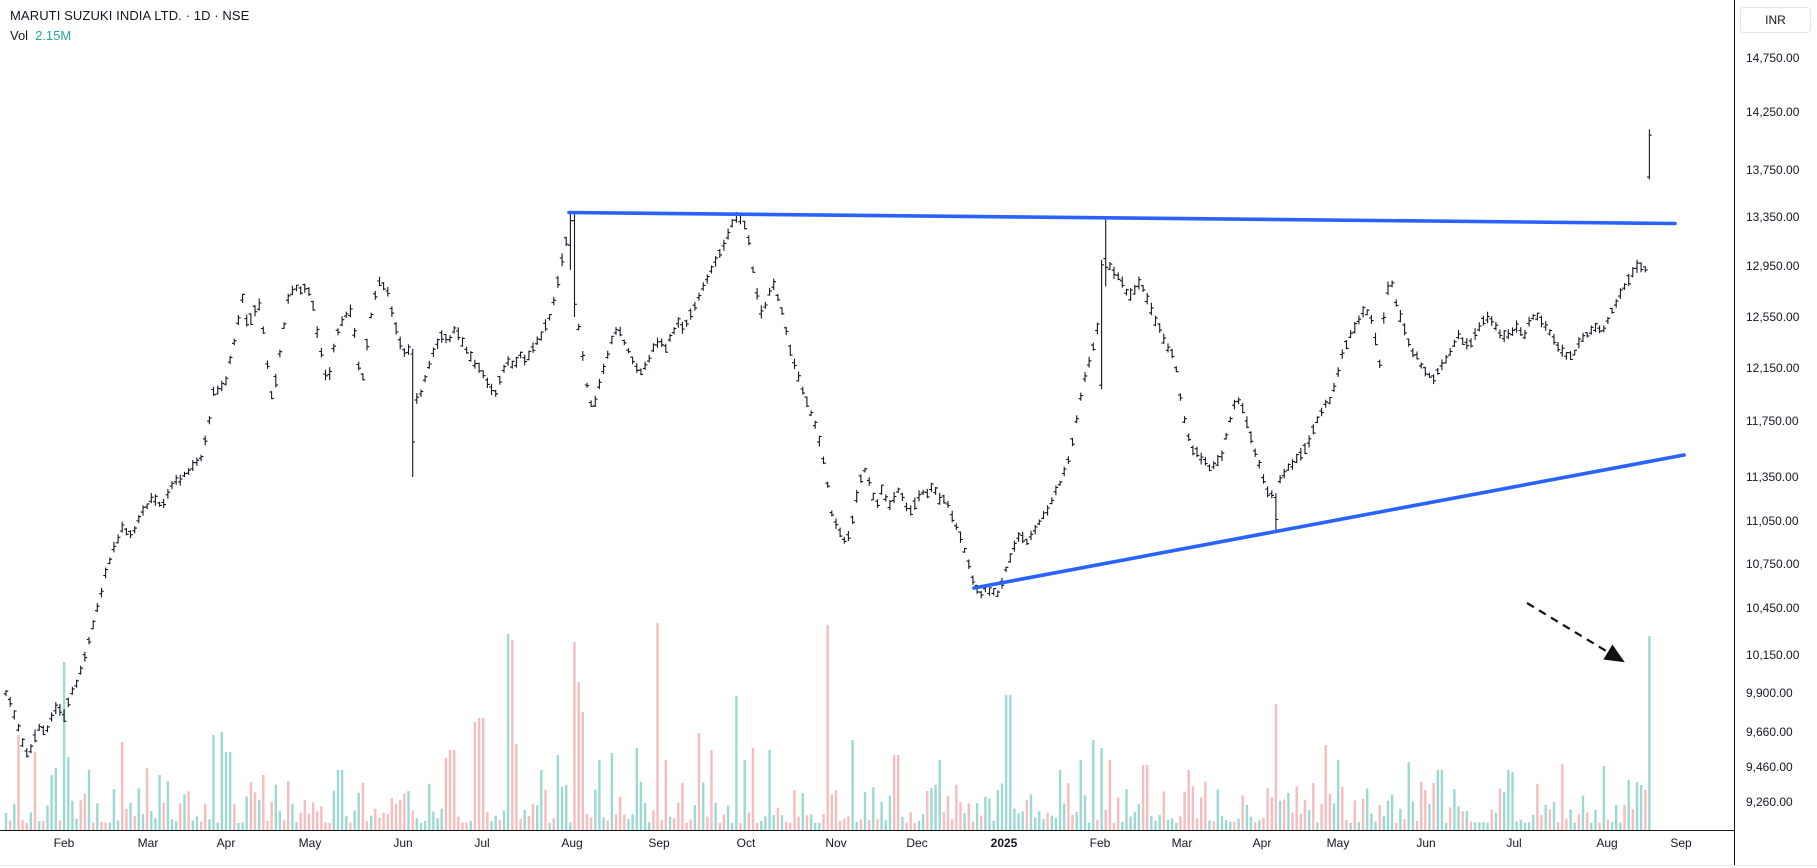 Image resolution: width=1817 pixels, height=868 pixels. Describe the element at coordinates (917, 843) in the screenshot. I see `time-axis-label: Dec` at that location.